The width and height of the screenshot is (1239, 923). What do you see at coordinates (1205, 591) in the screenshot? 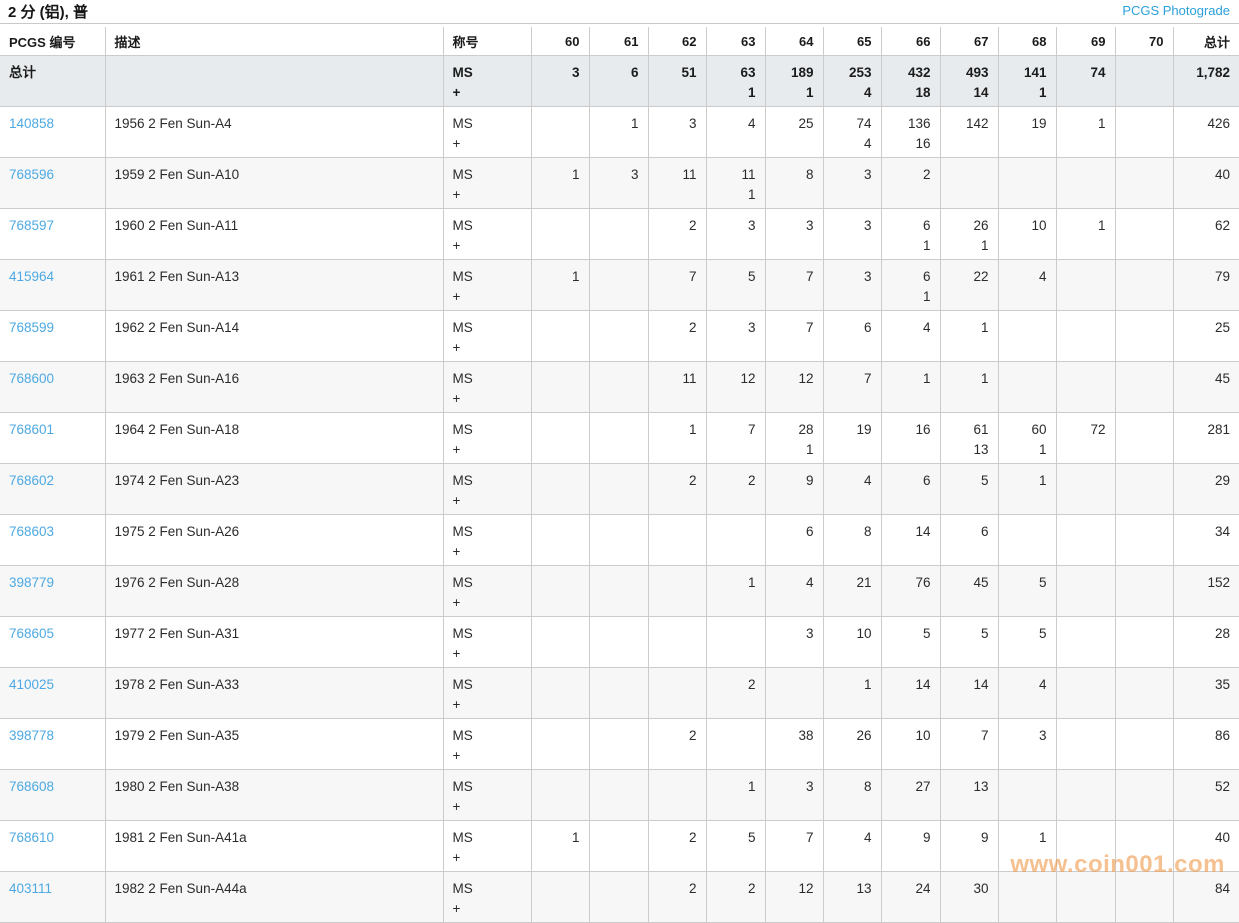
I see `total-cell: 152` at bounding box center [1205, 591].